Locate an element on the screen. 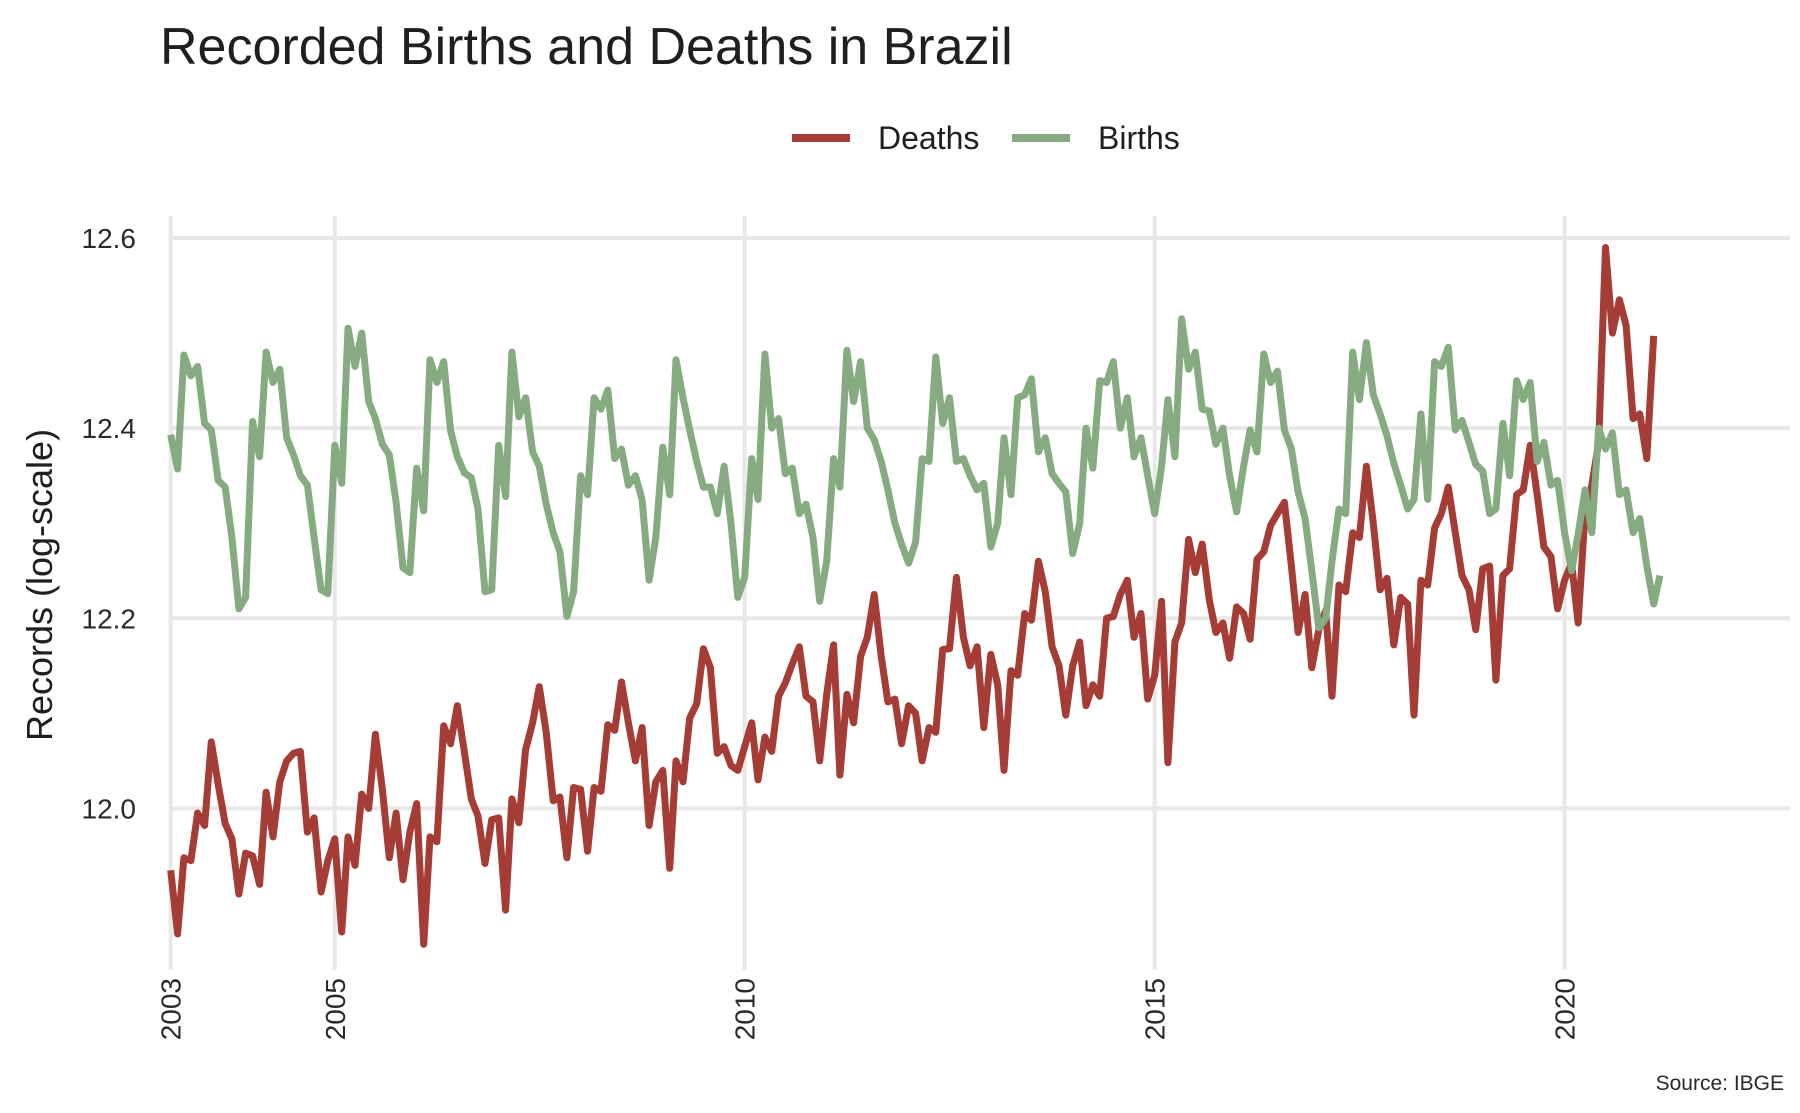 This screenshot has width=1800, height=1113. y-tick-label: 12.6 is located at coordinates (109, 238).